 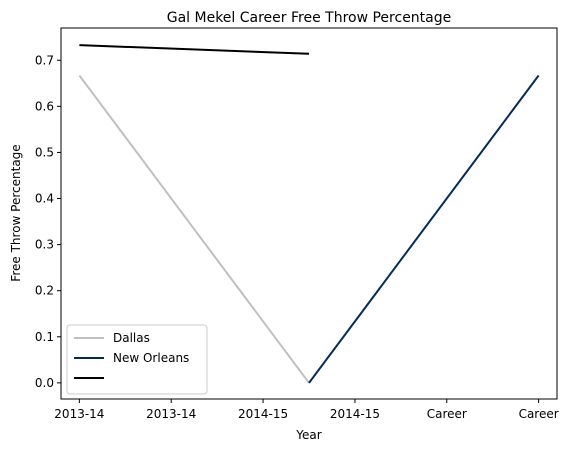 I want to click on y-tick-label: 0.7, so click(x=44, y=60).